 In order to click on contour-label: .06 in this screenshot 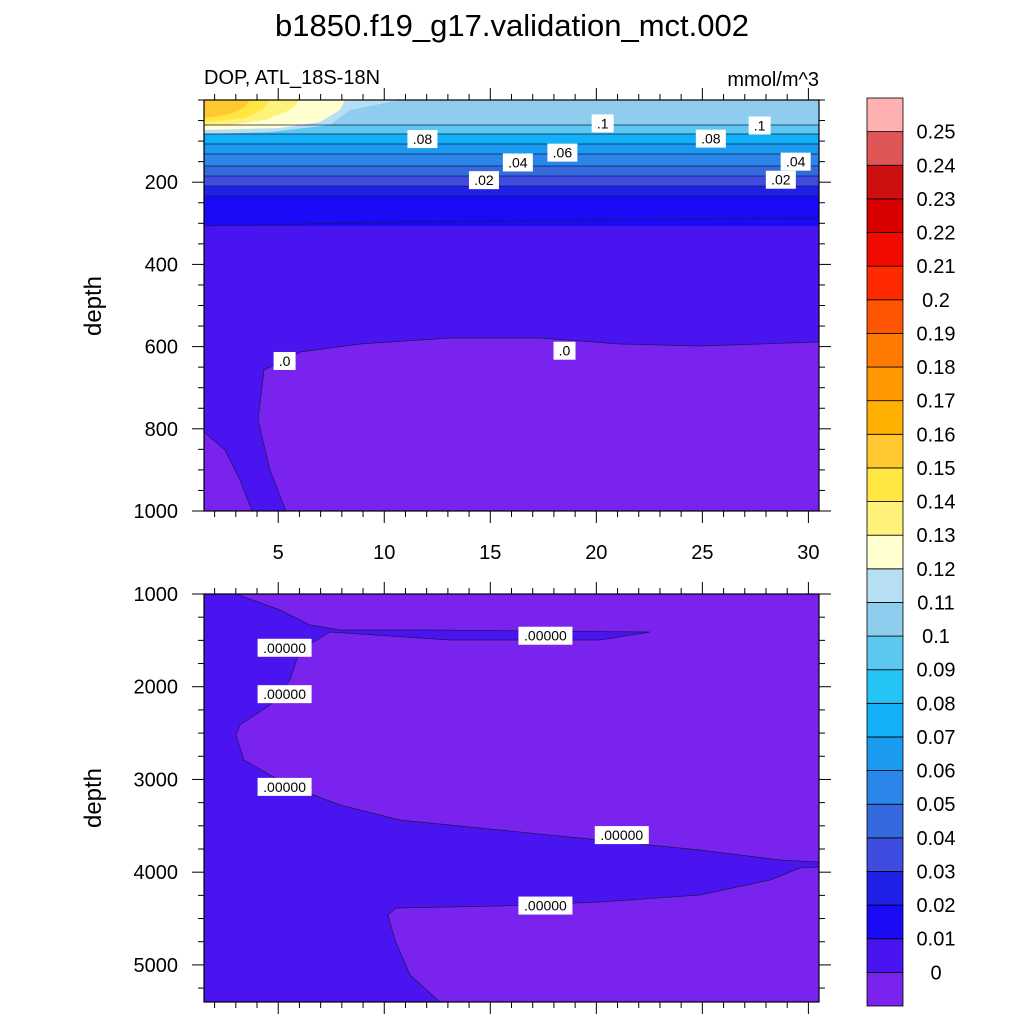, I will do `click(562, 152)`.